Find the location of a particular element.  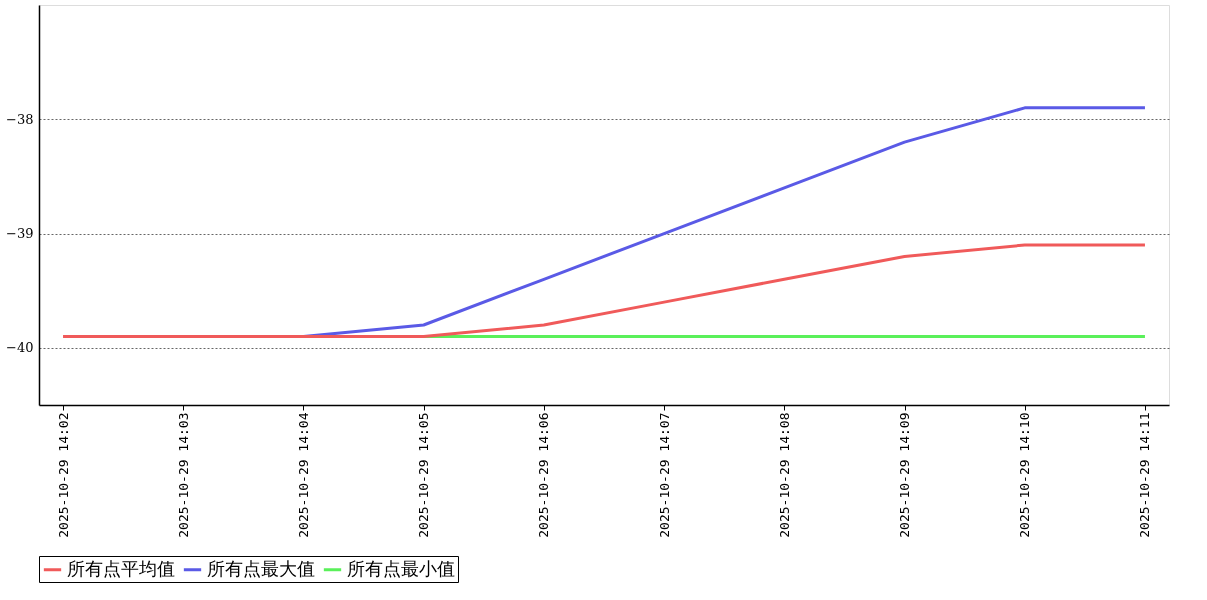

y-tick-label: −38 is located at coordinates (20, 119).